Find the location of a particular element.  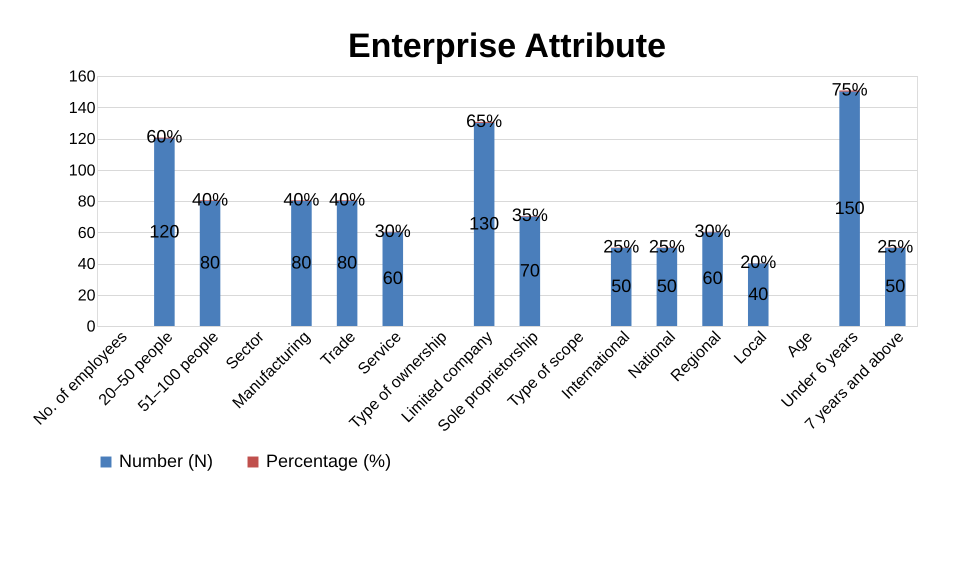

y-tick-label: 80 is located at coordinates (87, 202).